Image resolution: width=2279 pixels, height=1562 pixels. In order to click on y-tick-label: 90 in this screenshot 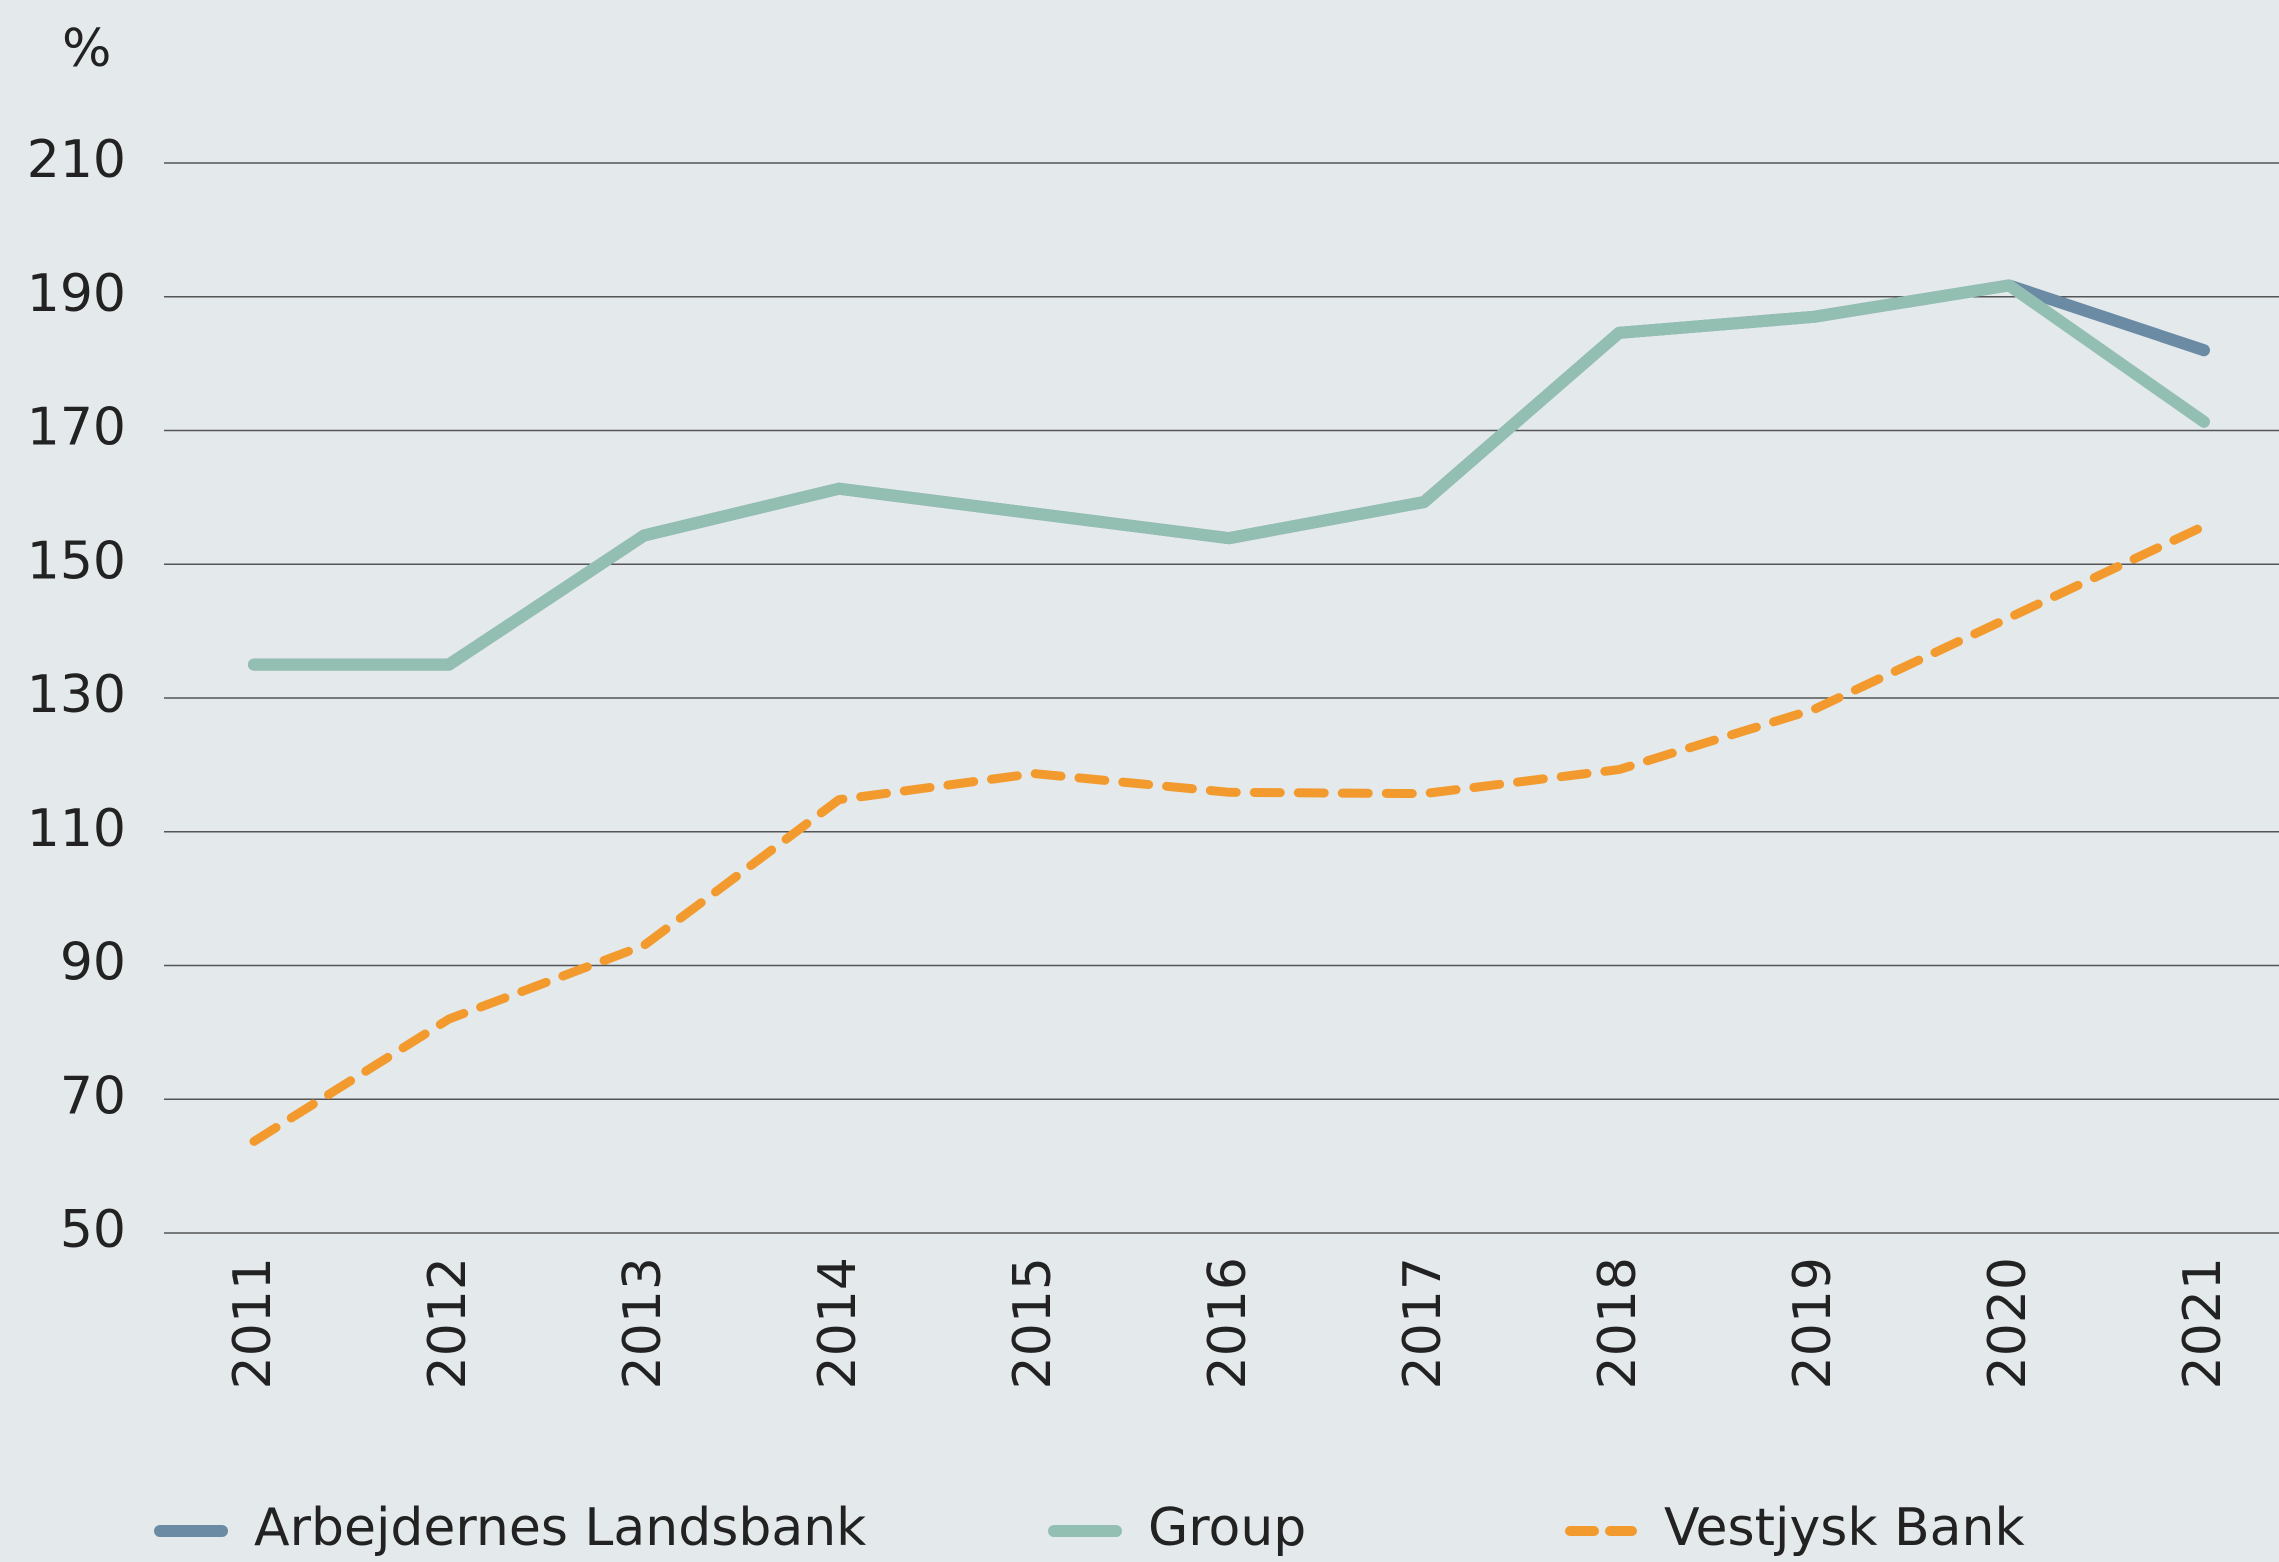, I will do `click(93, 963)`.